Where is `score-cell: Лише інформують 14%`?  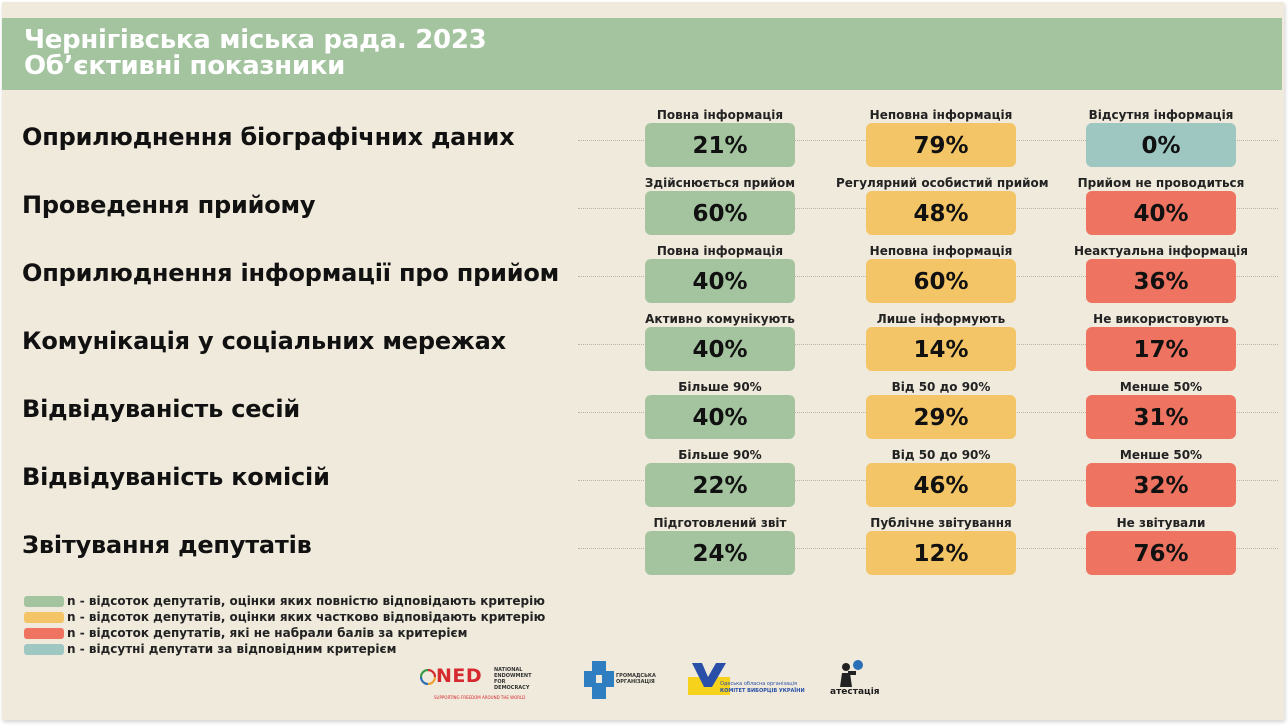 score-cell: Лише інформують 14% is located at coordinates (941, 341).